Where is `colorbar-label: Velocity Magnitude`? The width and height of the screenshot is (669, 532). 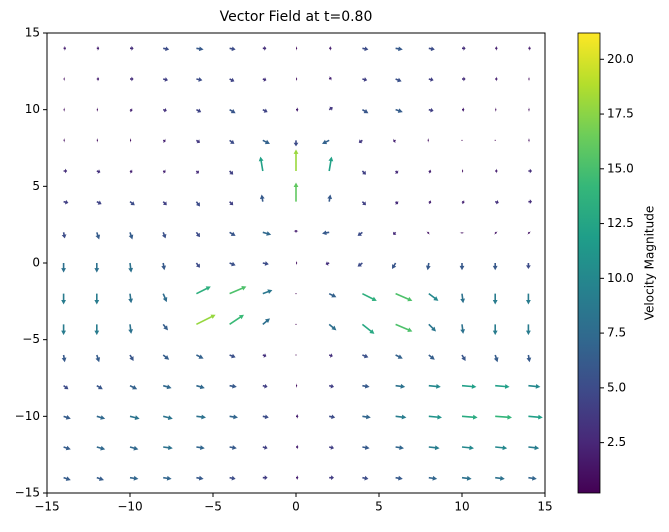
colorbar-label: Velocity Magnitude is located at coordinates (650, 263).